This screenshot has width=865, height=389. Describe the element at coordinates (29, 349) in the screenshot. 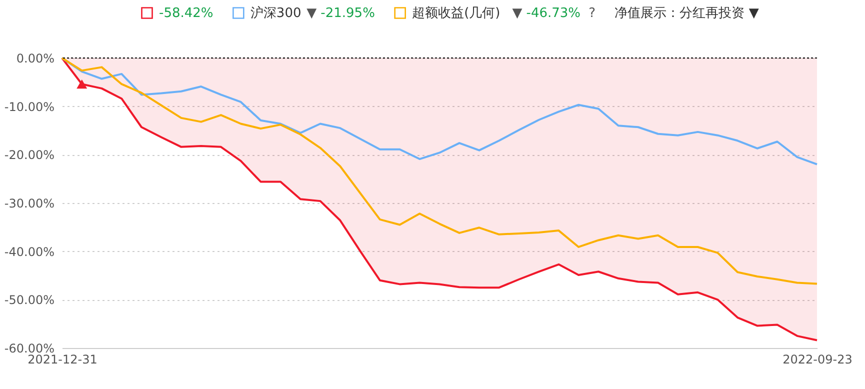

I see `y-tick-label: -60.00%` at that location.